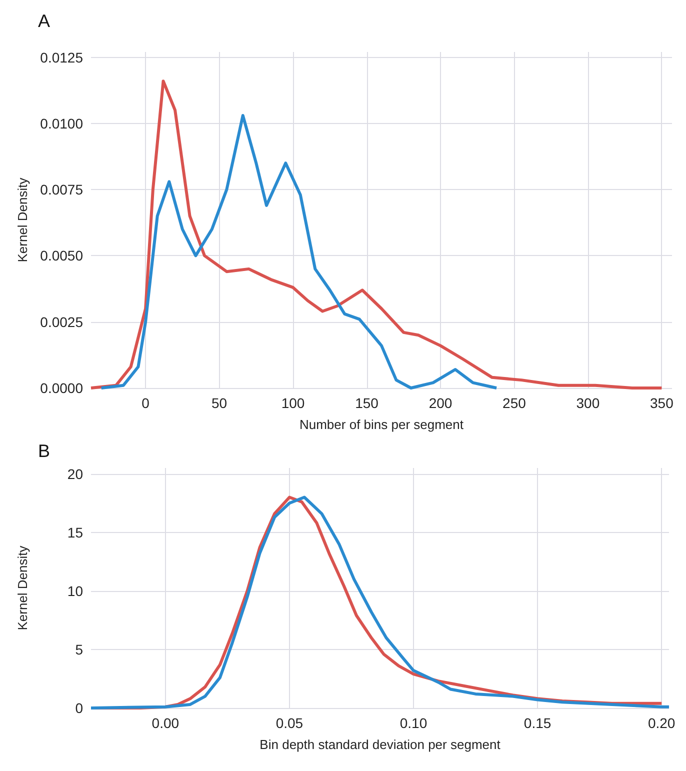 The height and width of the screenshot is (771, 686). Describe the element at coordinates (588, 403) in the screenshot. I see `x-tick-label: 300` at that location.